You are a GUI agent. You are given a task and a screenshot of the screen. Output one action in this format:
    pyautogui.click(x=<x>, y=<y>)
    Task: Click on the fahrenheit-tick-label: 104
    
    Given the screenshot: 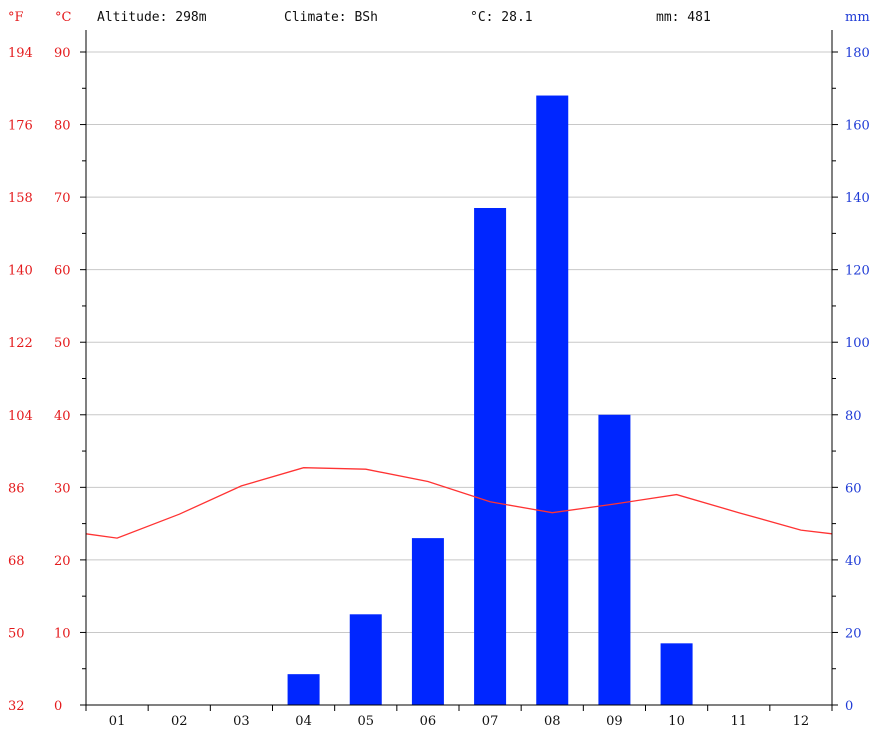 What is the action you would take?
    pyautogui.click(x=20, y=416)
    